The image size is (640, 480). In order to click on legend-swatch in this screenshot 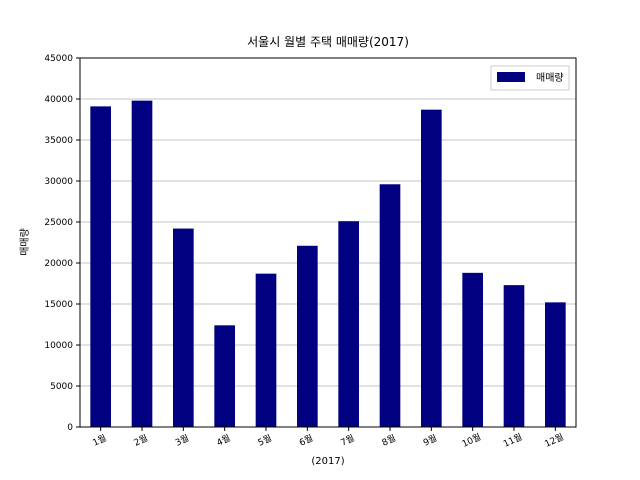, I will do `click(511, 77)`.